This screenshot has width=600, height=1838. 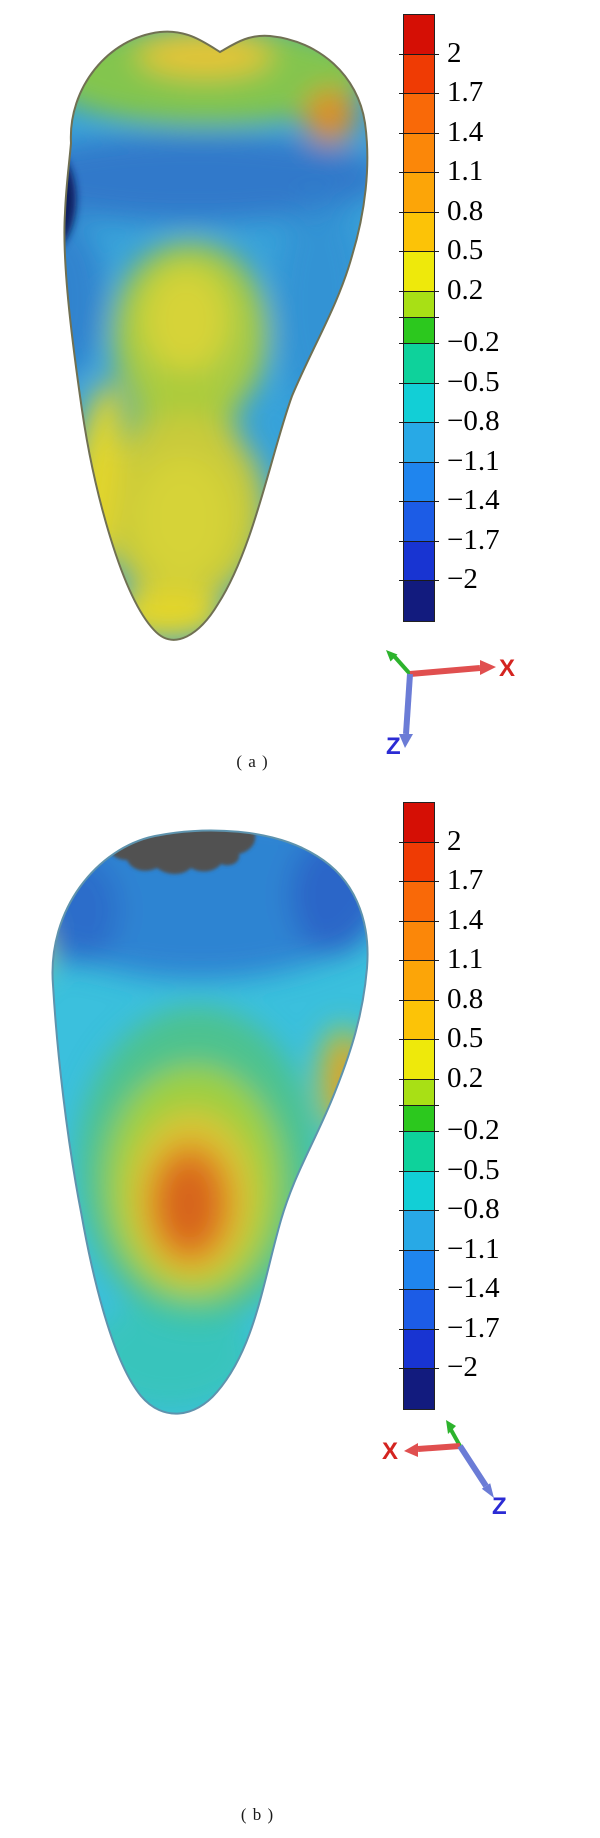 What do you see at coordinates (465, 250) in the screenshot?
I see `colorbar-tick-label: 0.5` at bounding box center [465, 250].